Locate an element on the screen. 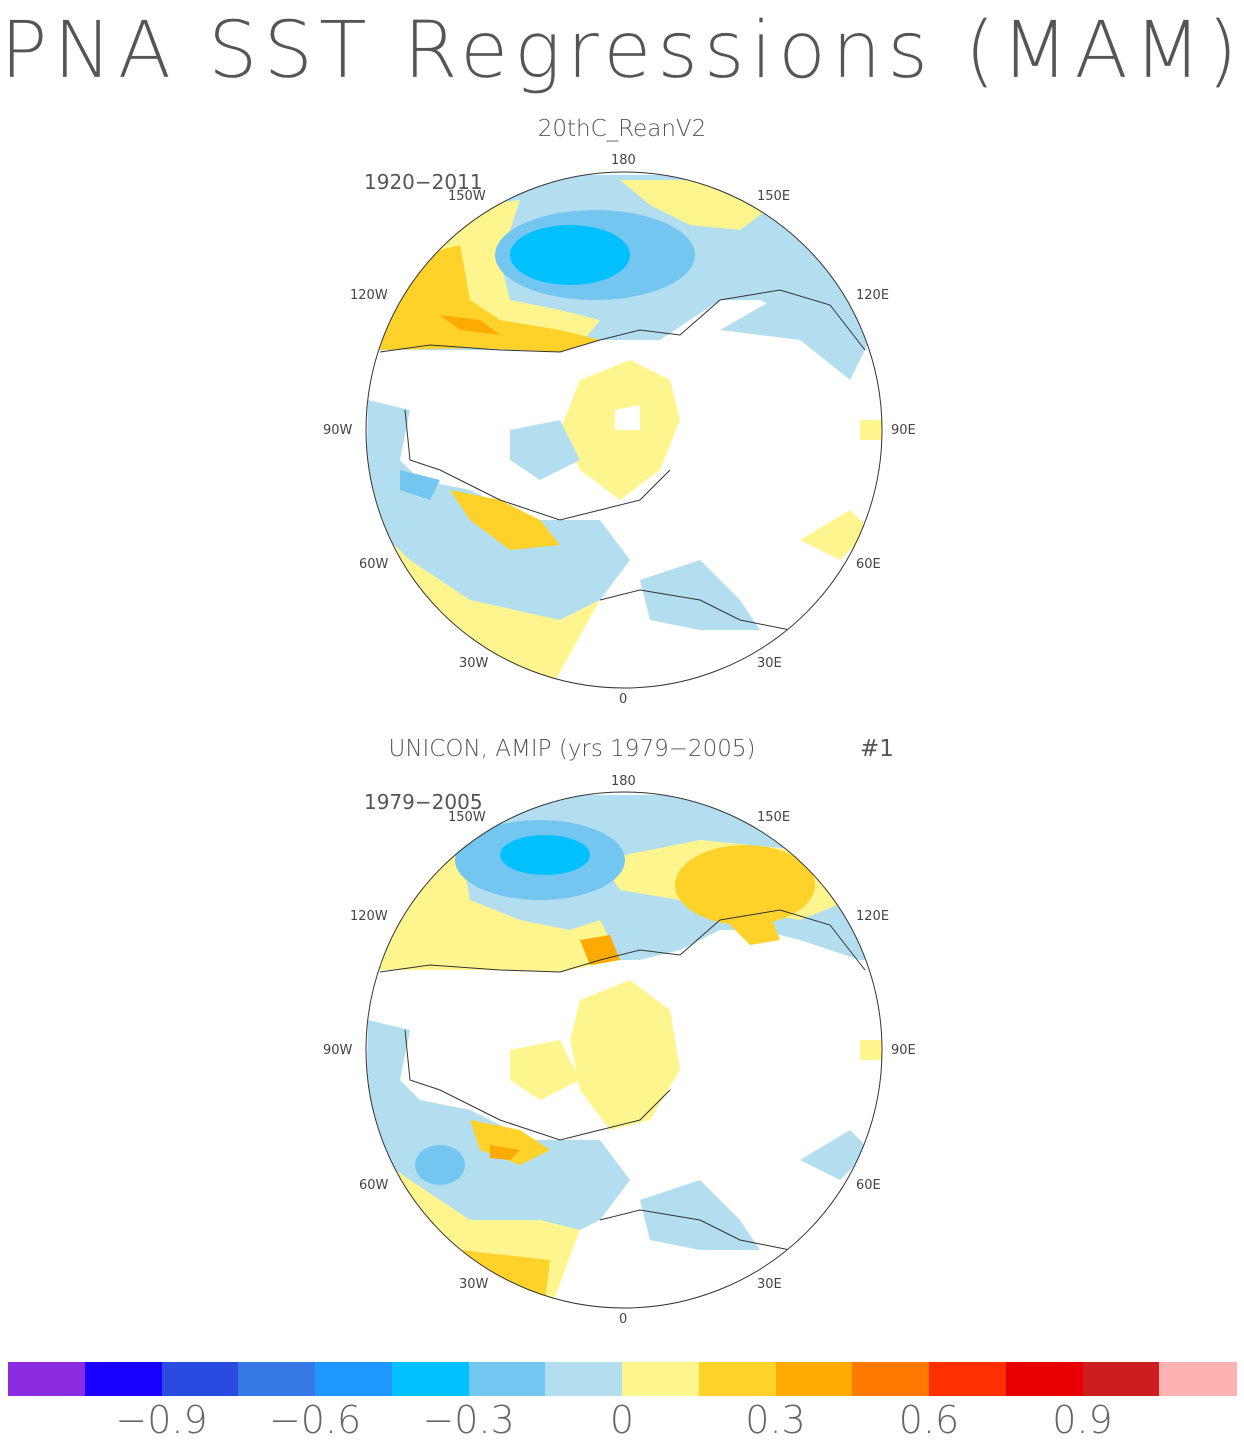  panel-2-title: UNICON, AMIP (yrs 1979−2005) is located at coordinates (572, 749).